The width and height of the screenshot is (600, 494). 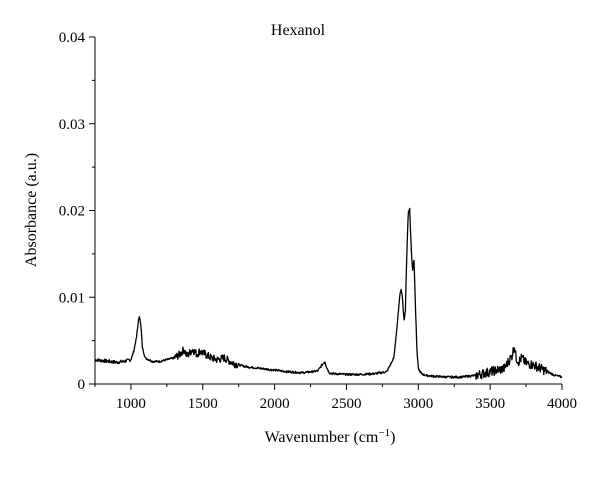 What do you see at coordinates (72, 212) in the screenshot?
I see `y-tick-label: 0.02` at bounding box center [72, 212].